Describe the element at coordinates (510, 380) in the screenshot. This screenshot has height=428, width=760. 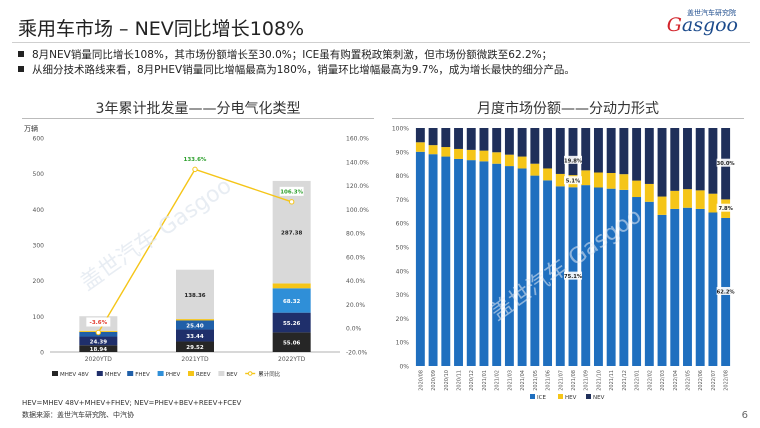
I see `x-tick-label: 2021/03` at that location.